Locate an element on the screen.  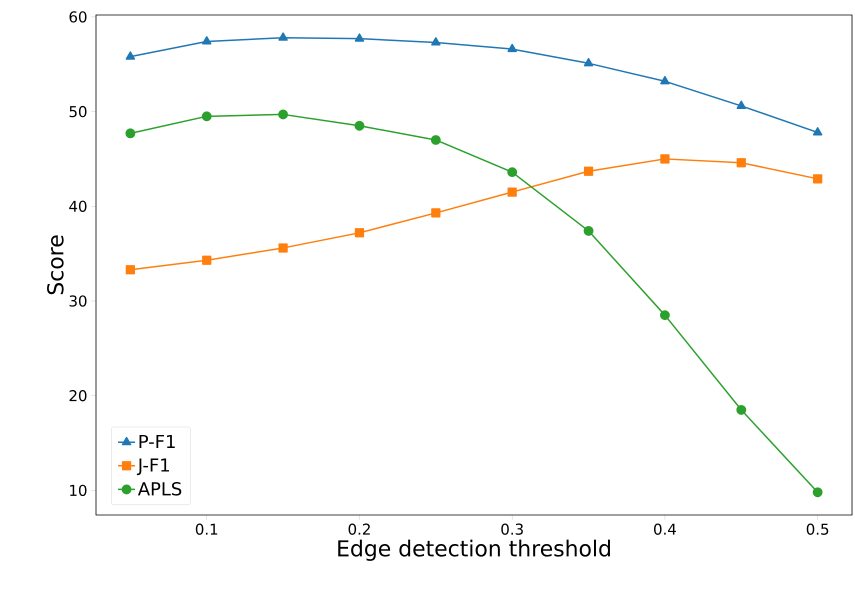
x-tick-label: 0.2 is located at coordinates (359, 529).